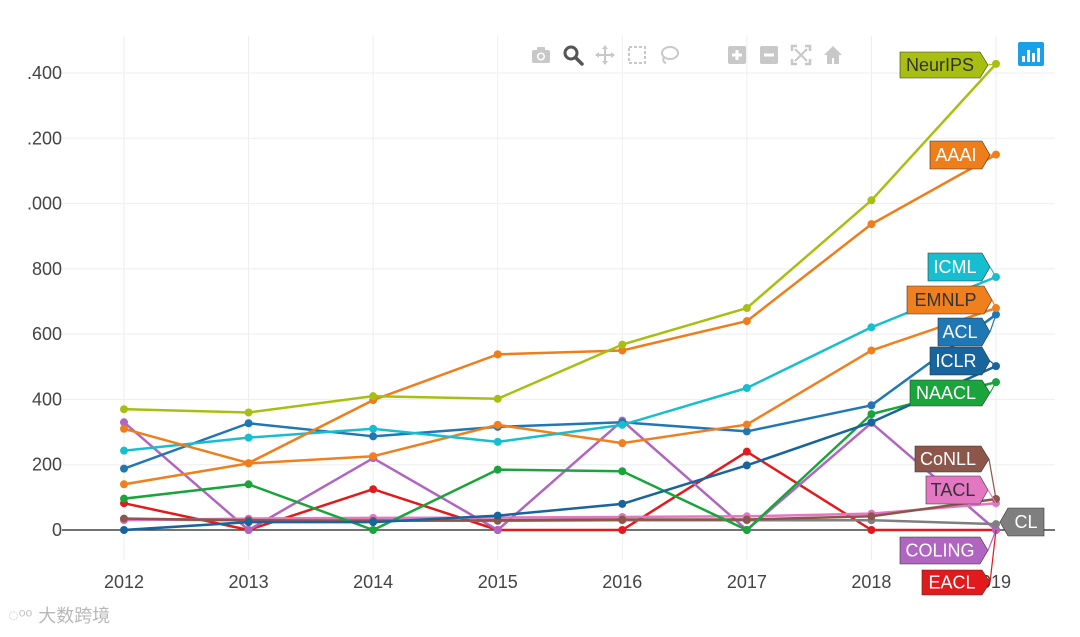 The width and height of the screenshot is (1080, 637). What do you see at coordinates (953, 490) in the screenshot?
I see `hover-label-text: TACL` at bounding box center [953, 490].